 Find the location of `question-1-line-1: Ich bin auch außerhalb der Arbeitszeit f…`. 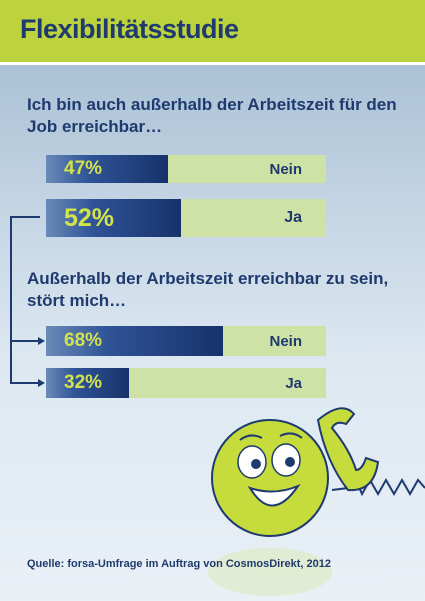

question-1-line-1: Ich bin auch außerhalb der Arbeitszeit f… is located at coordinates (212, 104).